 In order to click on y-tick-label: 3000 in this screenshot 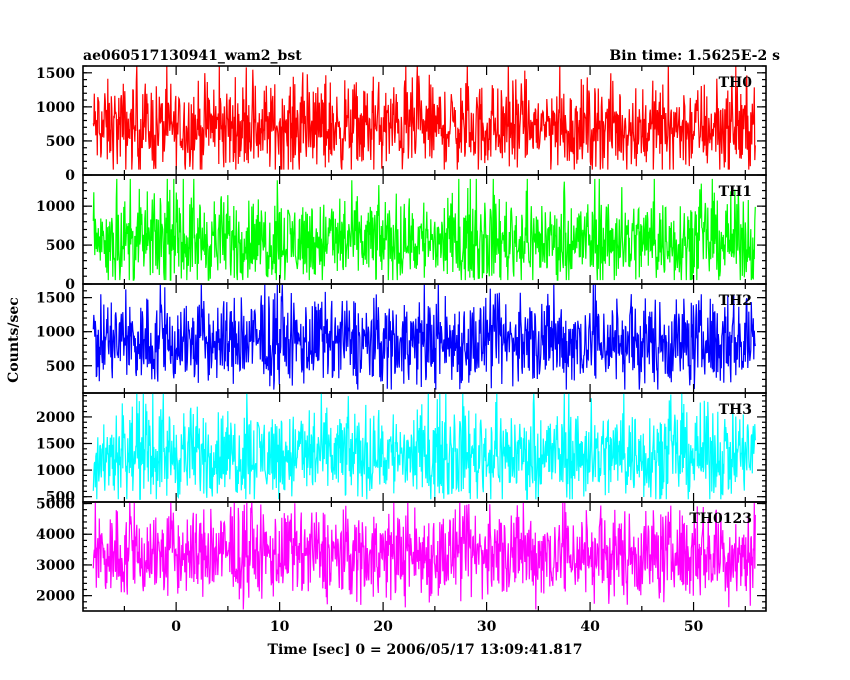, I will do `click(55, 566)`.